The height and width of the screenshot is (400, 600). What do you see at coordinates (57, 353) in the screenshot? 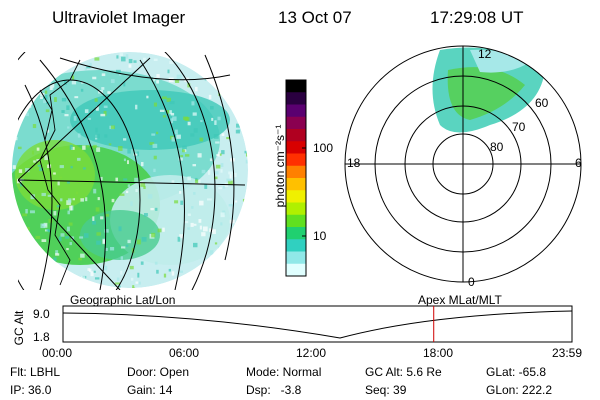
I see `alt-plot-xtick-0: 00:00` at bounding box center [57, 353].